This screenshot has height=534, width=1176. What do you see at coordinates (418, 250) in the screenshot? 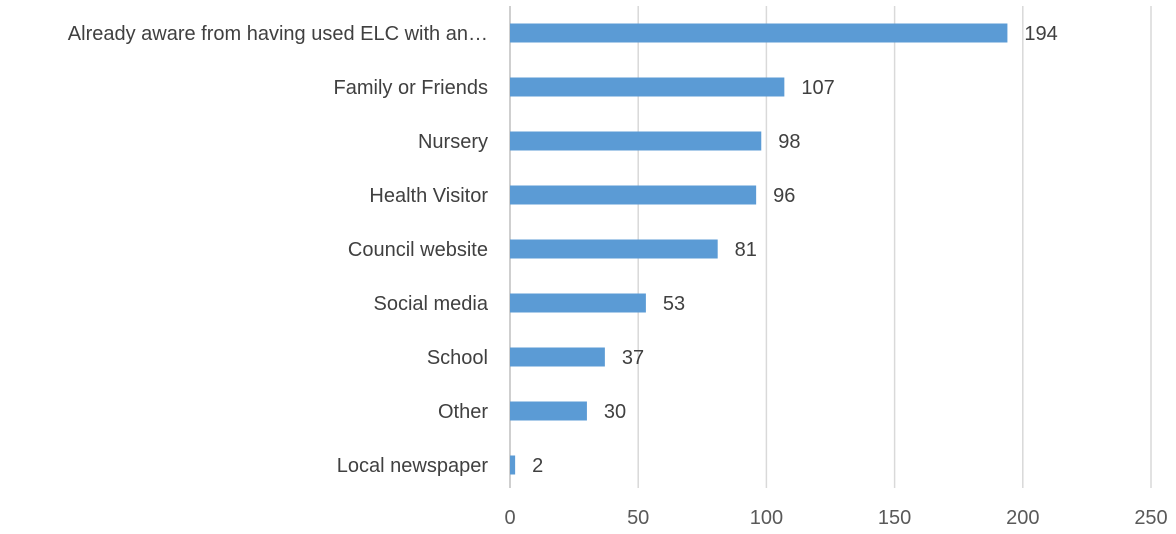
I see `category-label: Council website` at bounding box center [418, 250].